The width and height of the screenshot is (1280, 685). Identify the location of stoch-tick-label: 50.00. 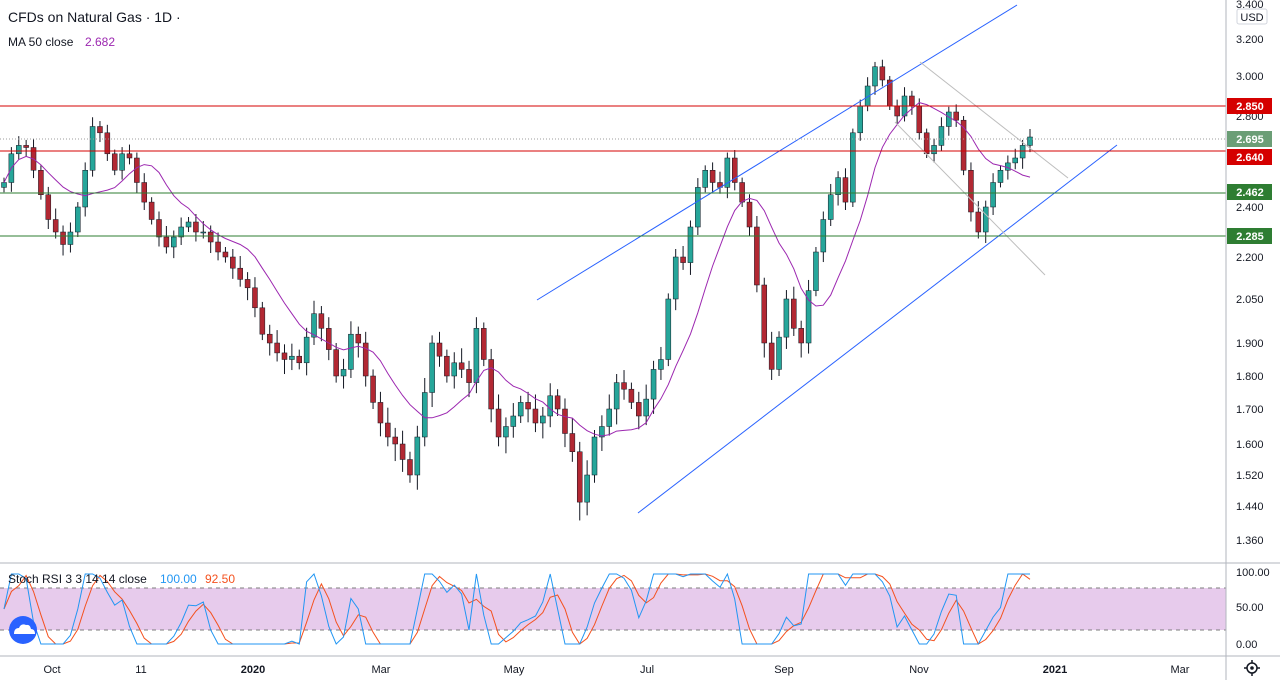
(1250, 608).